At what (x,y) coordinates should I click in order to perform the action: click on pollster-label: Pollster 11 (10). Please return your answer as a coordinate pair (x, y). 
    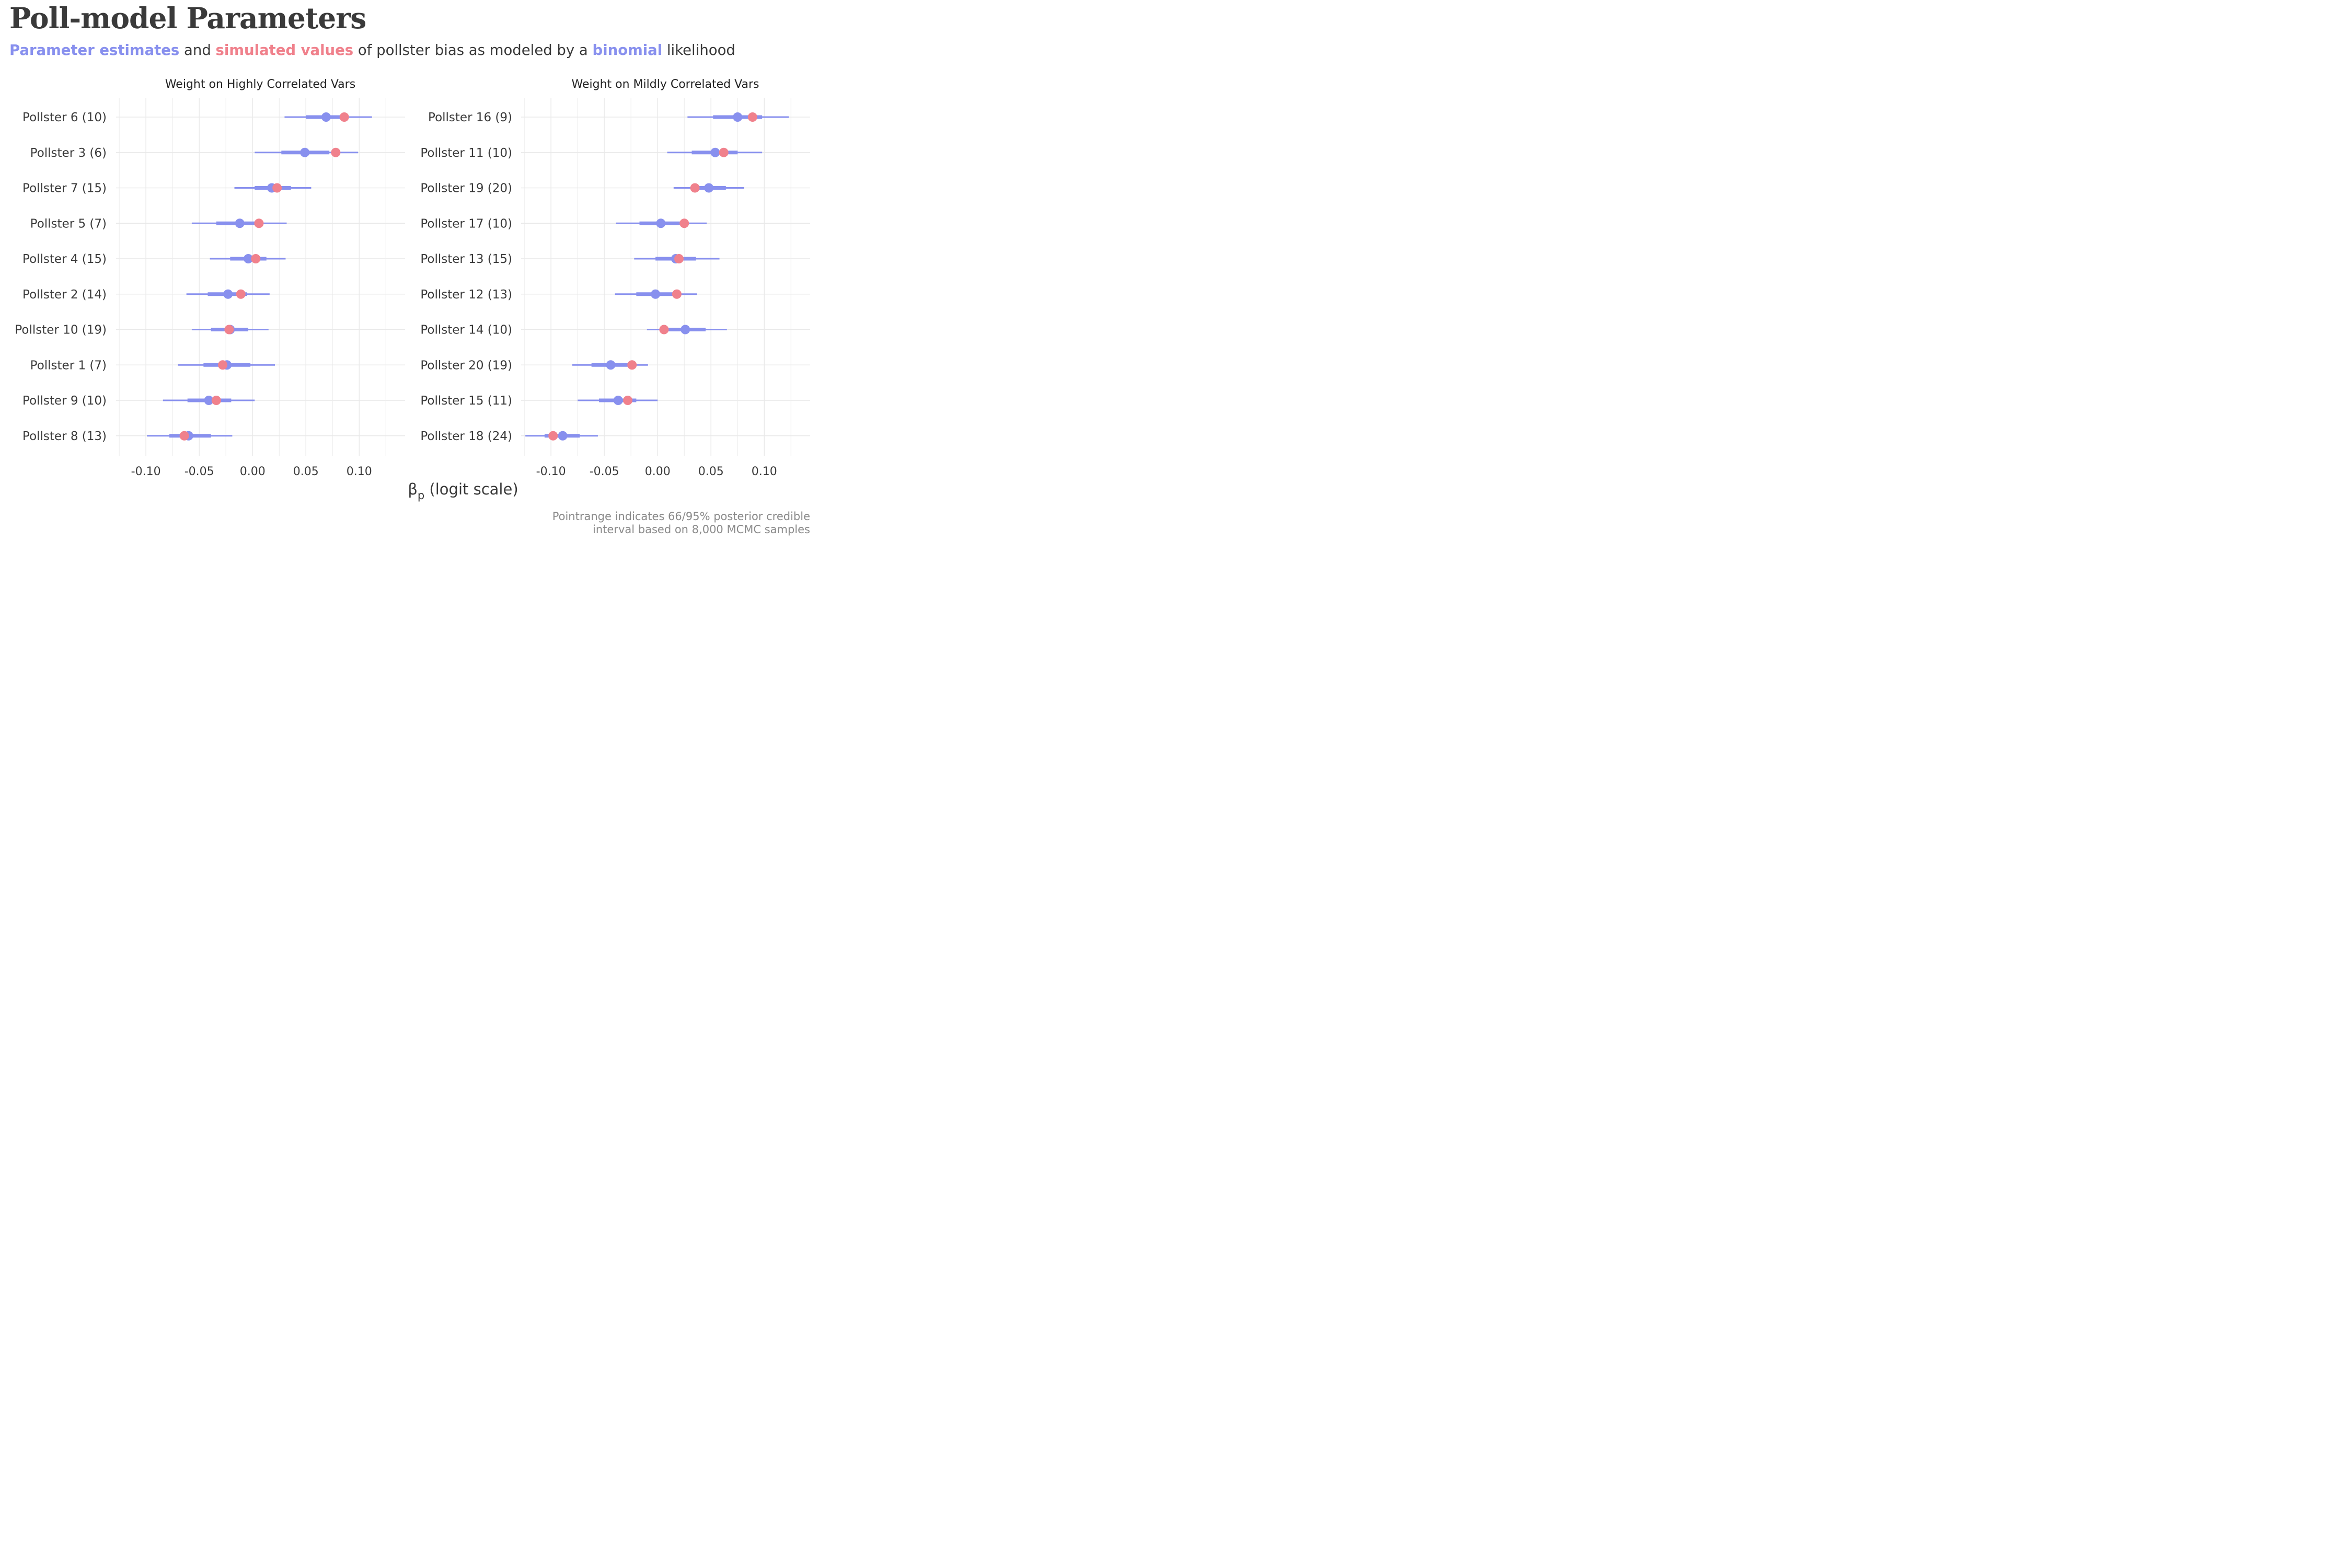
    Looking at the image, I should click on (466, 153).